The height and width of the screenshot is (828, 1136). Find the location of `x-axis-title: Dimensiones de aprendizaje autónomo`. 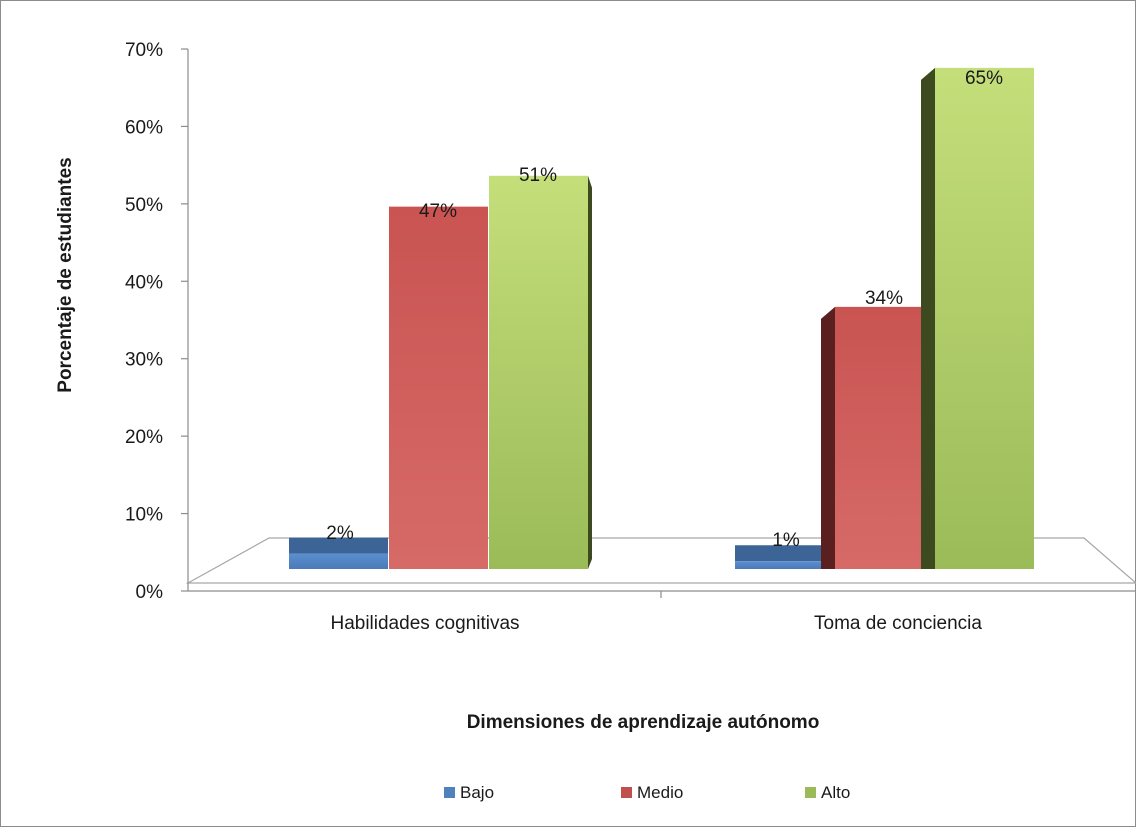

x-axis-title: Dimensiones de aprendizaje autónomo is located at coordinates (643, 722).